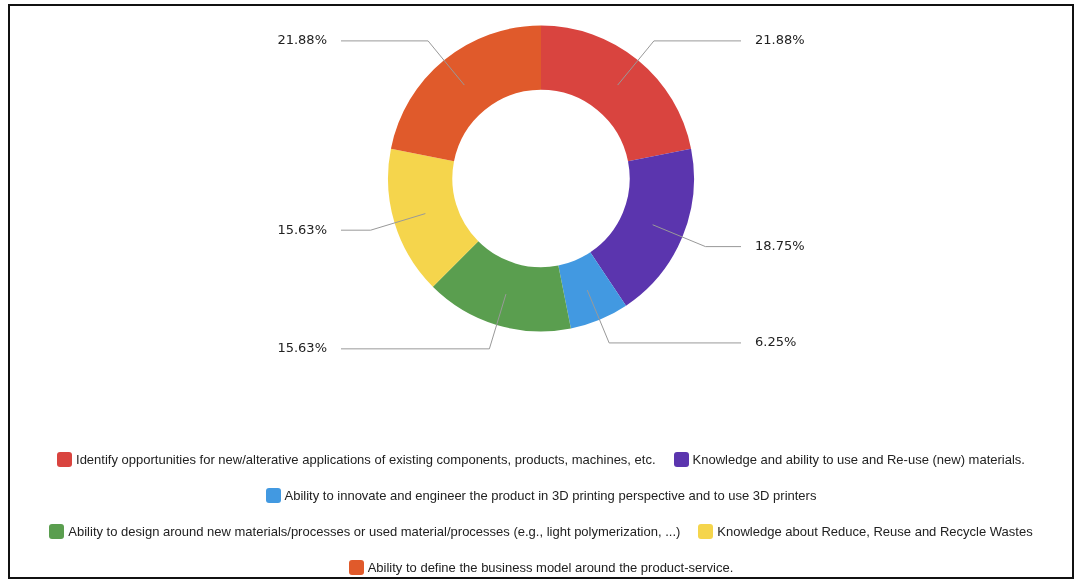  Describe the element at coordinates (780, 245) in the screenshot. I see `data-label: 18.75%` at that location.